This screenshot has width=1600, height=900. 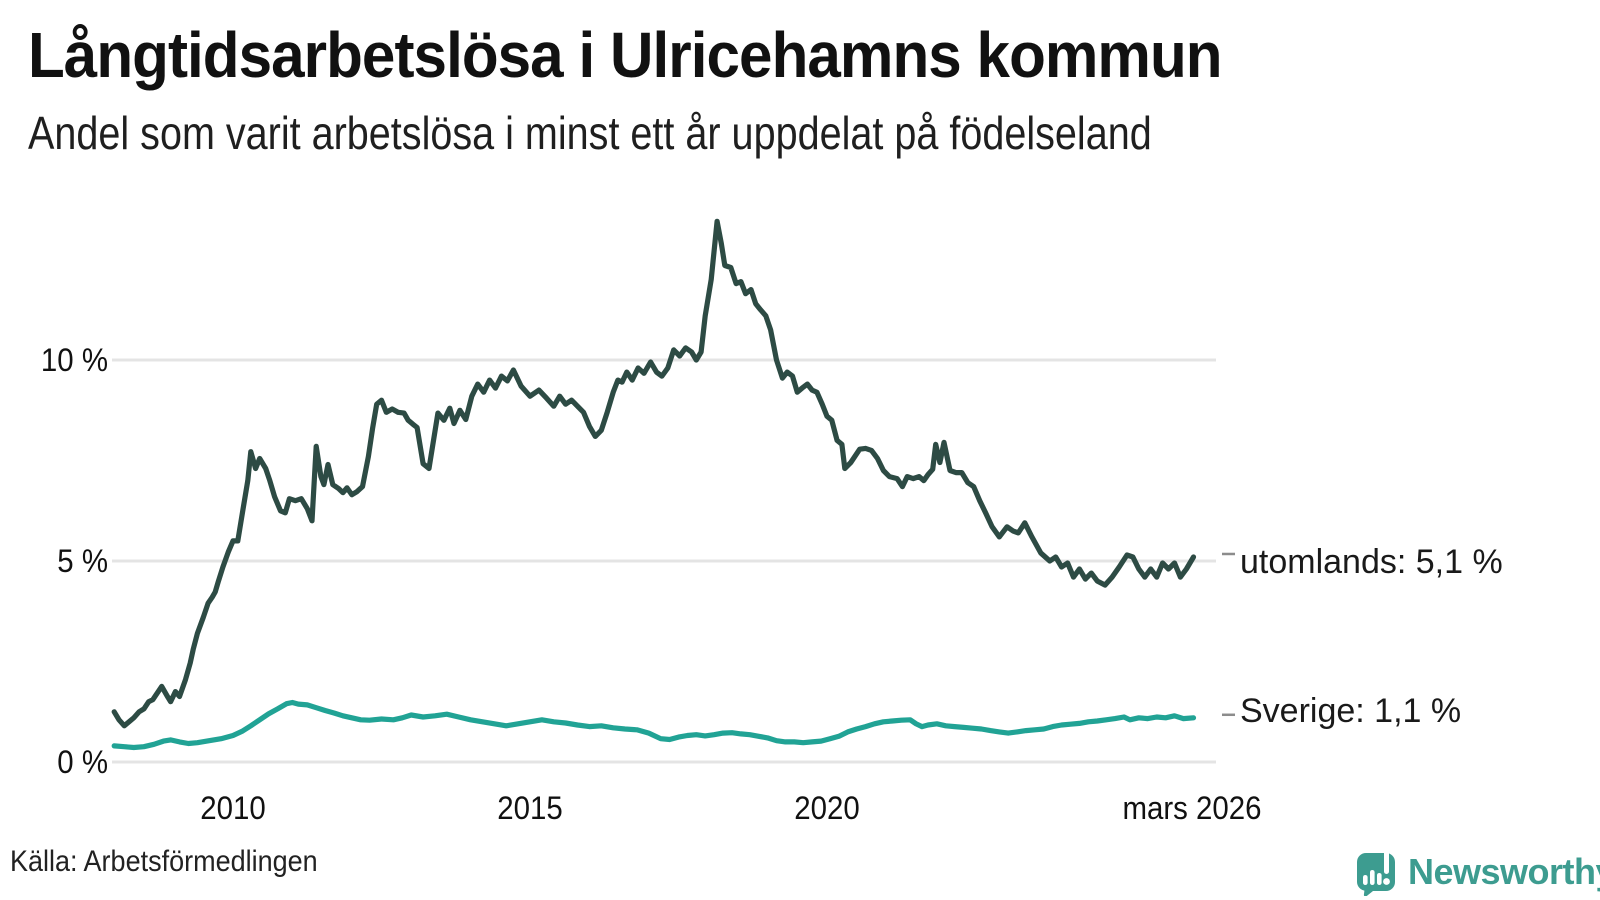 I want to click on x-tick-mars-2026: mars 2026, so click(x=1192, y=808).